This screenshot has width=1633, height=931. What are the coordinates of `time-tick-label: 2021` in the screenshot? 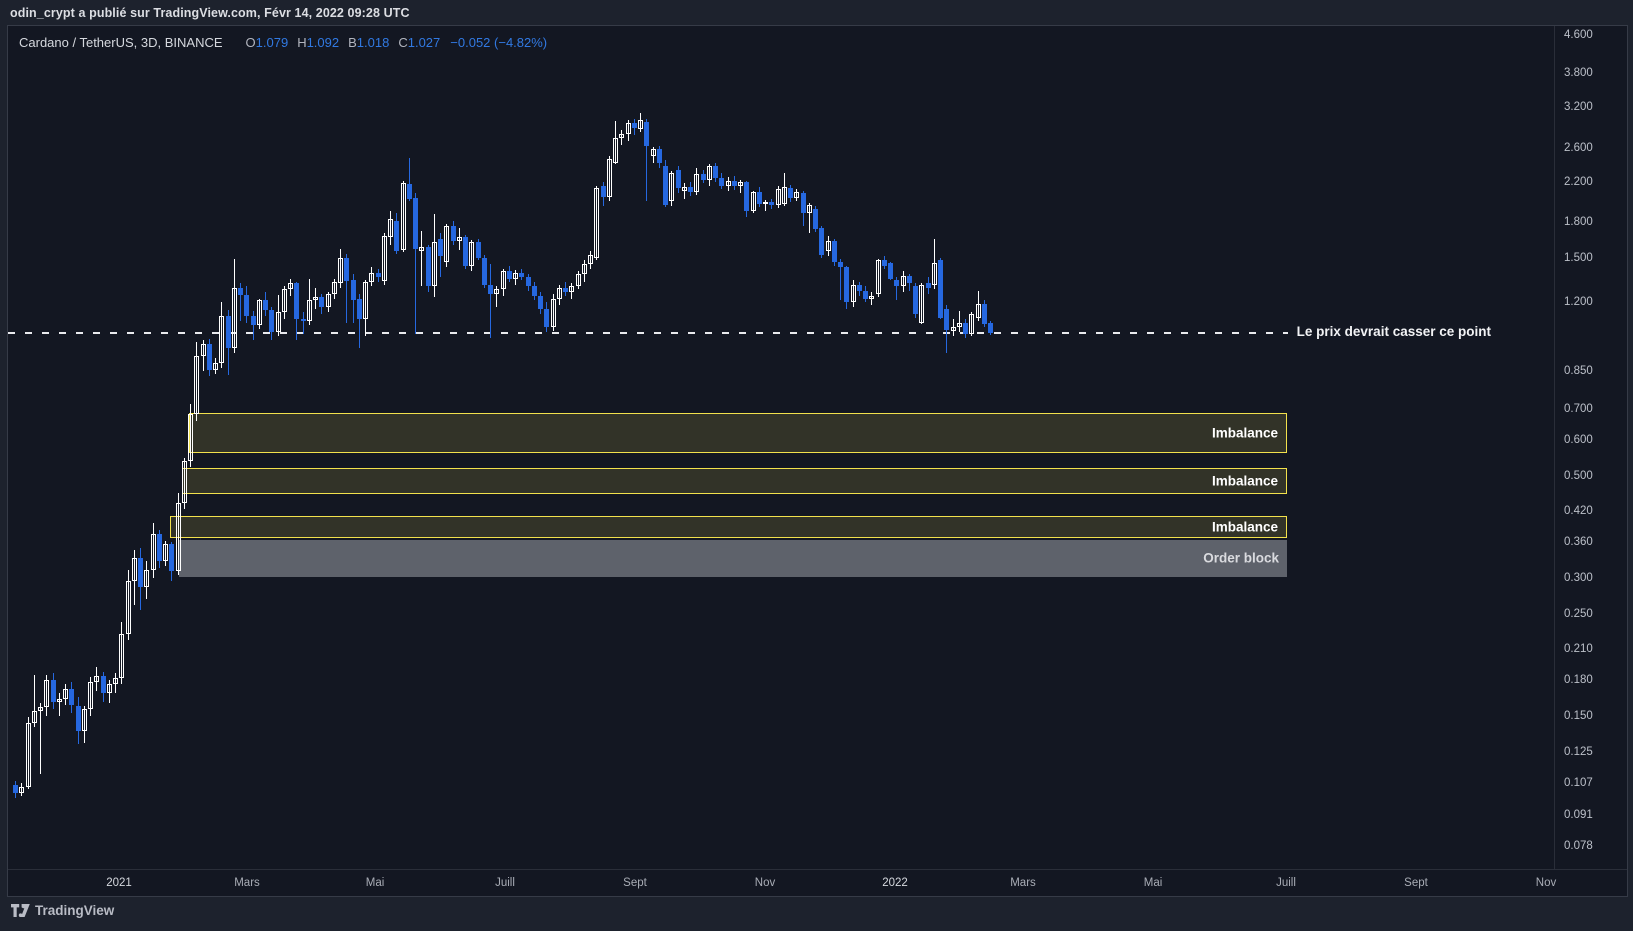 It's located at (119, 883).